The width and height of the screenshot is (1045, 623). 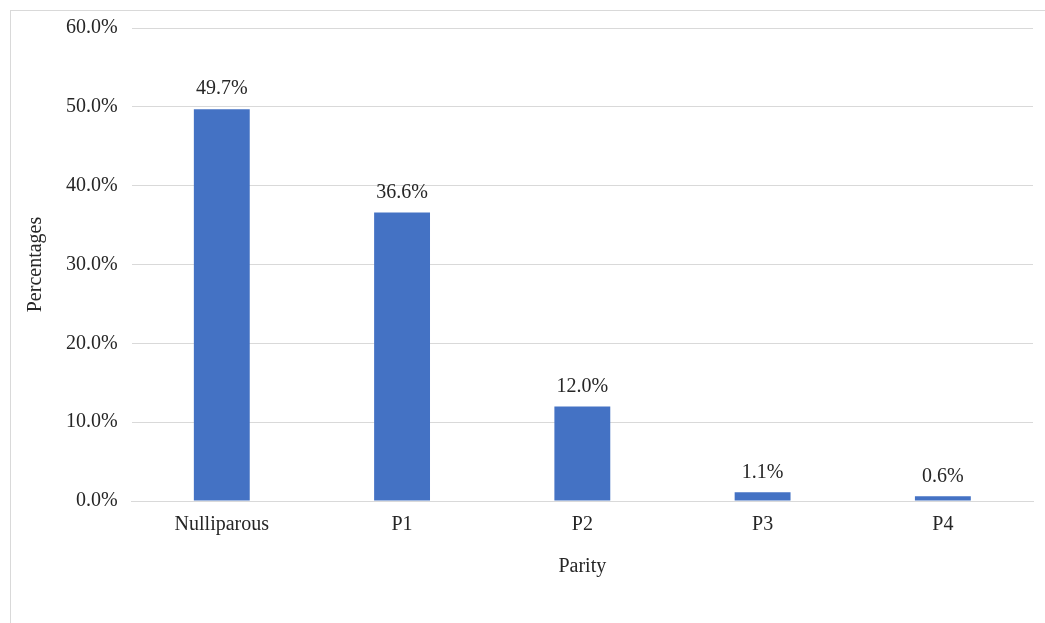 I want to click on data-label: 36.6%, so click(x=402, y=190).